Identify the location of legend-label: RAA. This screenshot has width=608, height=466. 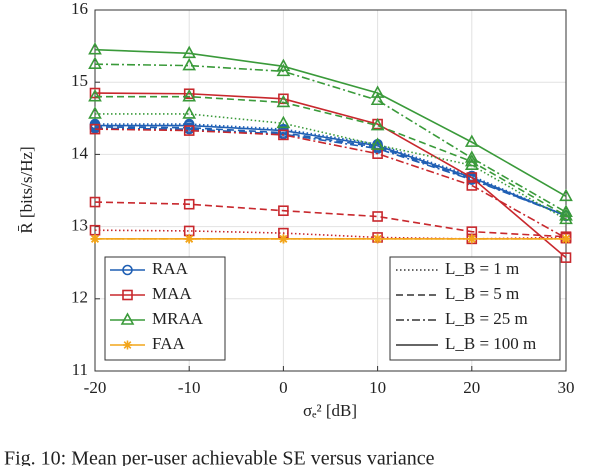
(170, 268).